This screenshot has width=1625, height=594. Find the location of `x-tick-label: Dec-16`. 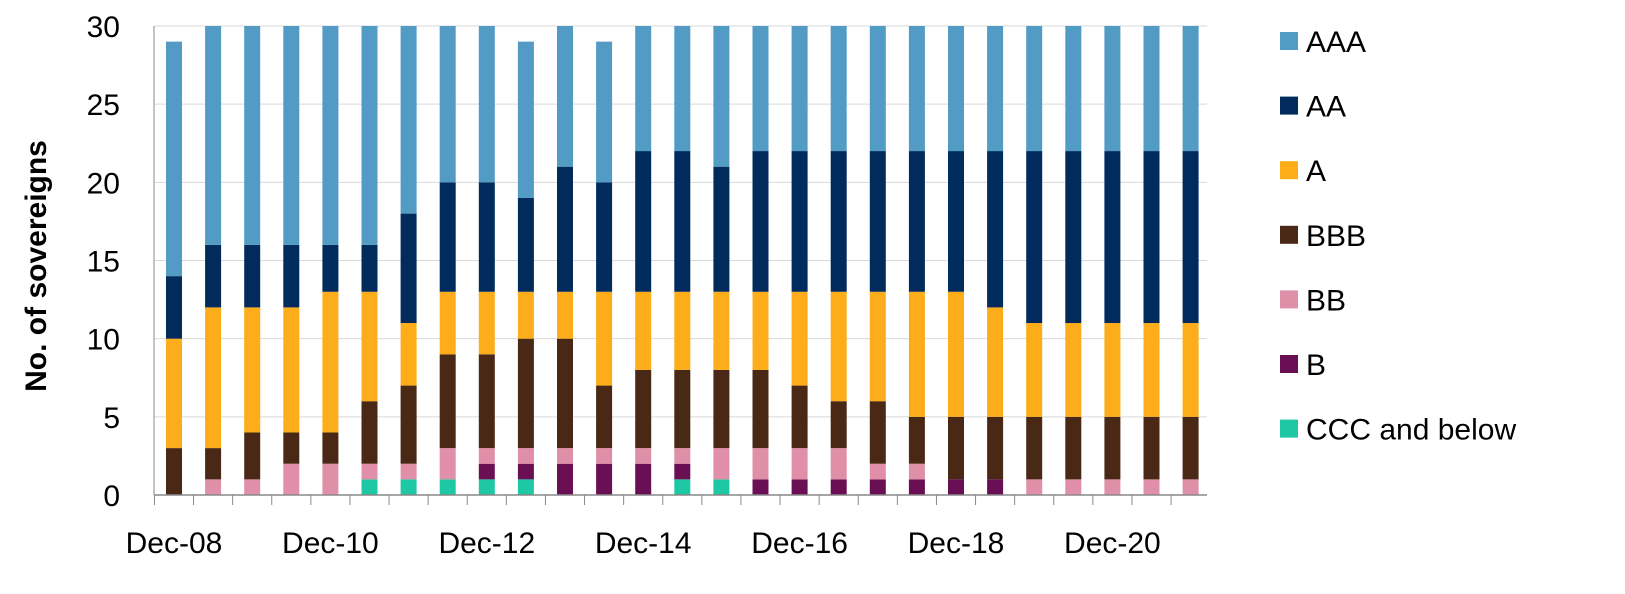

x-tick-label: Dec-16 is located at coordinates (799, 543).